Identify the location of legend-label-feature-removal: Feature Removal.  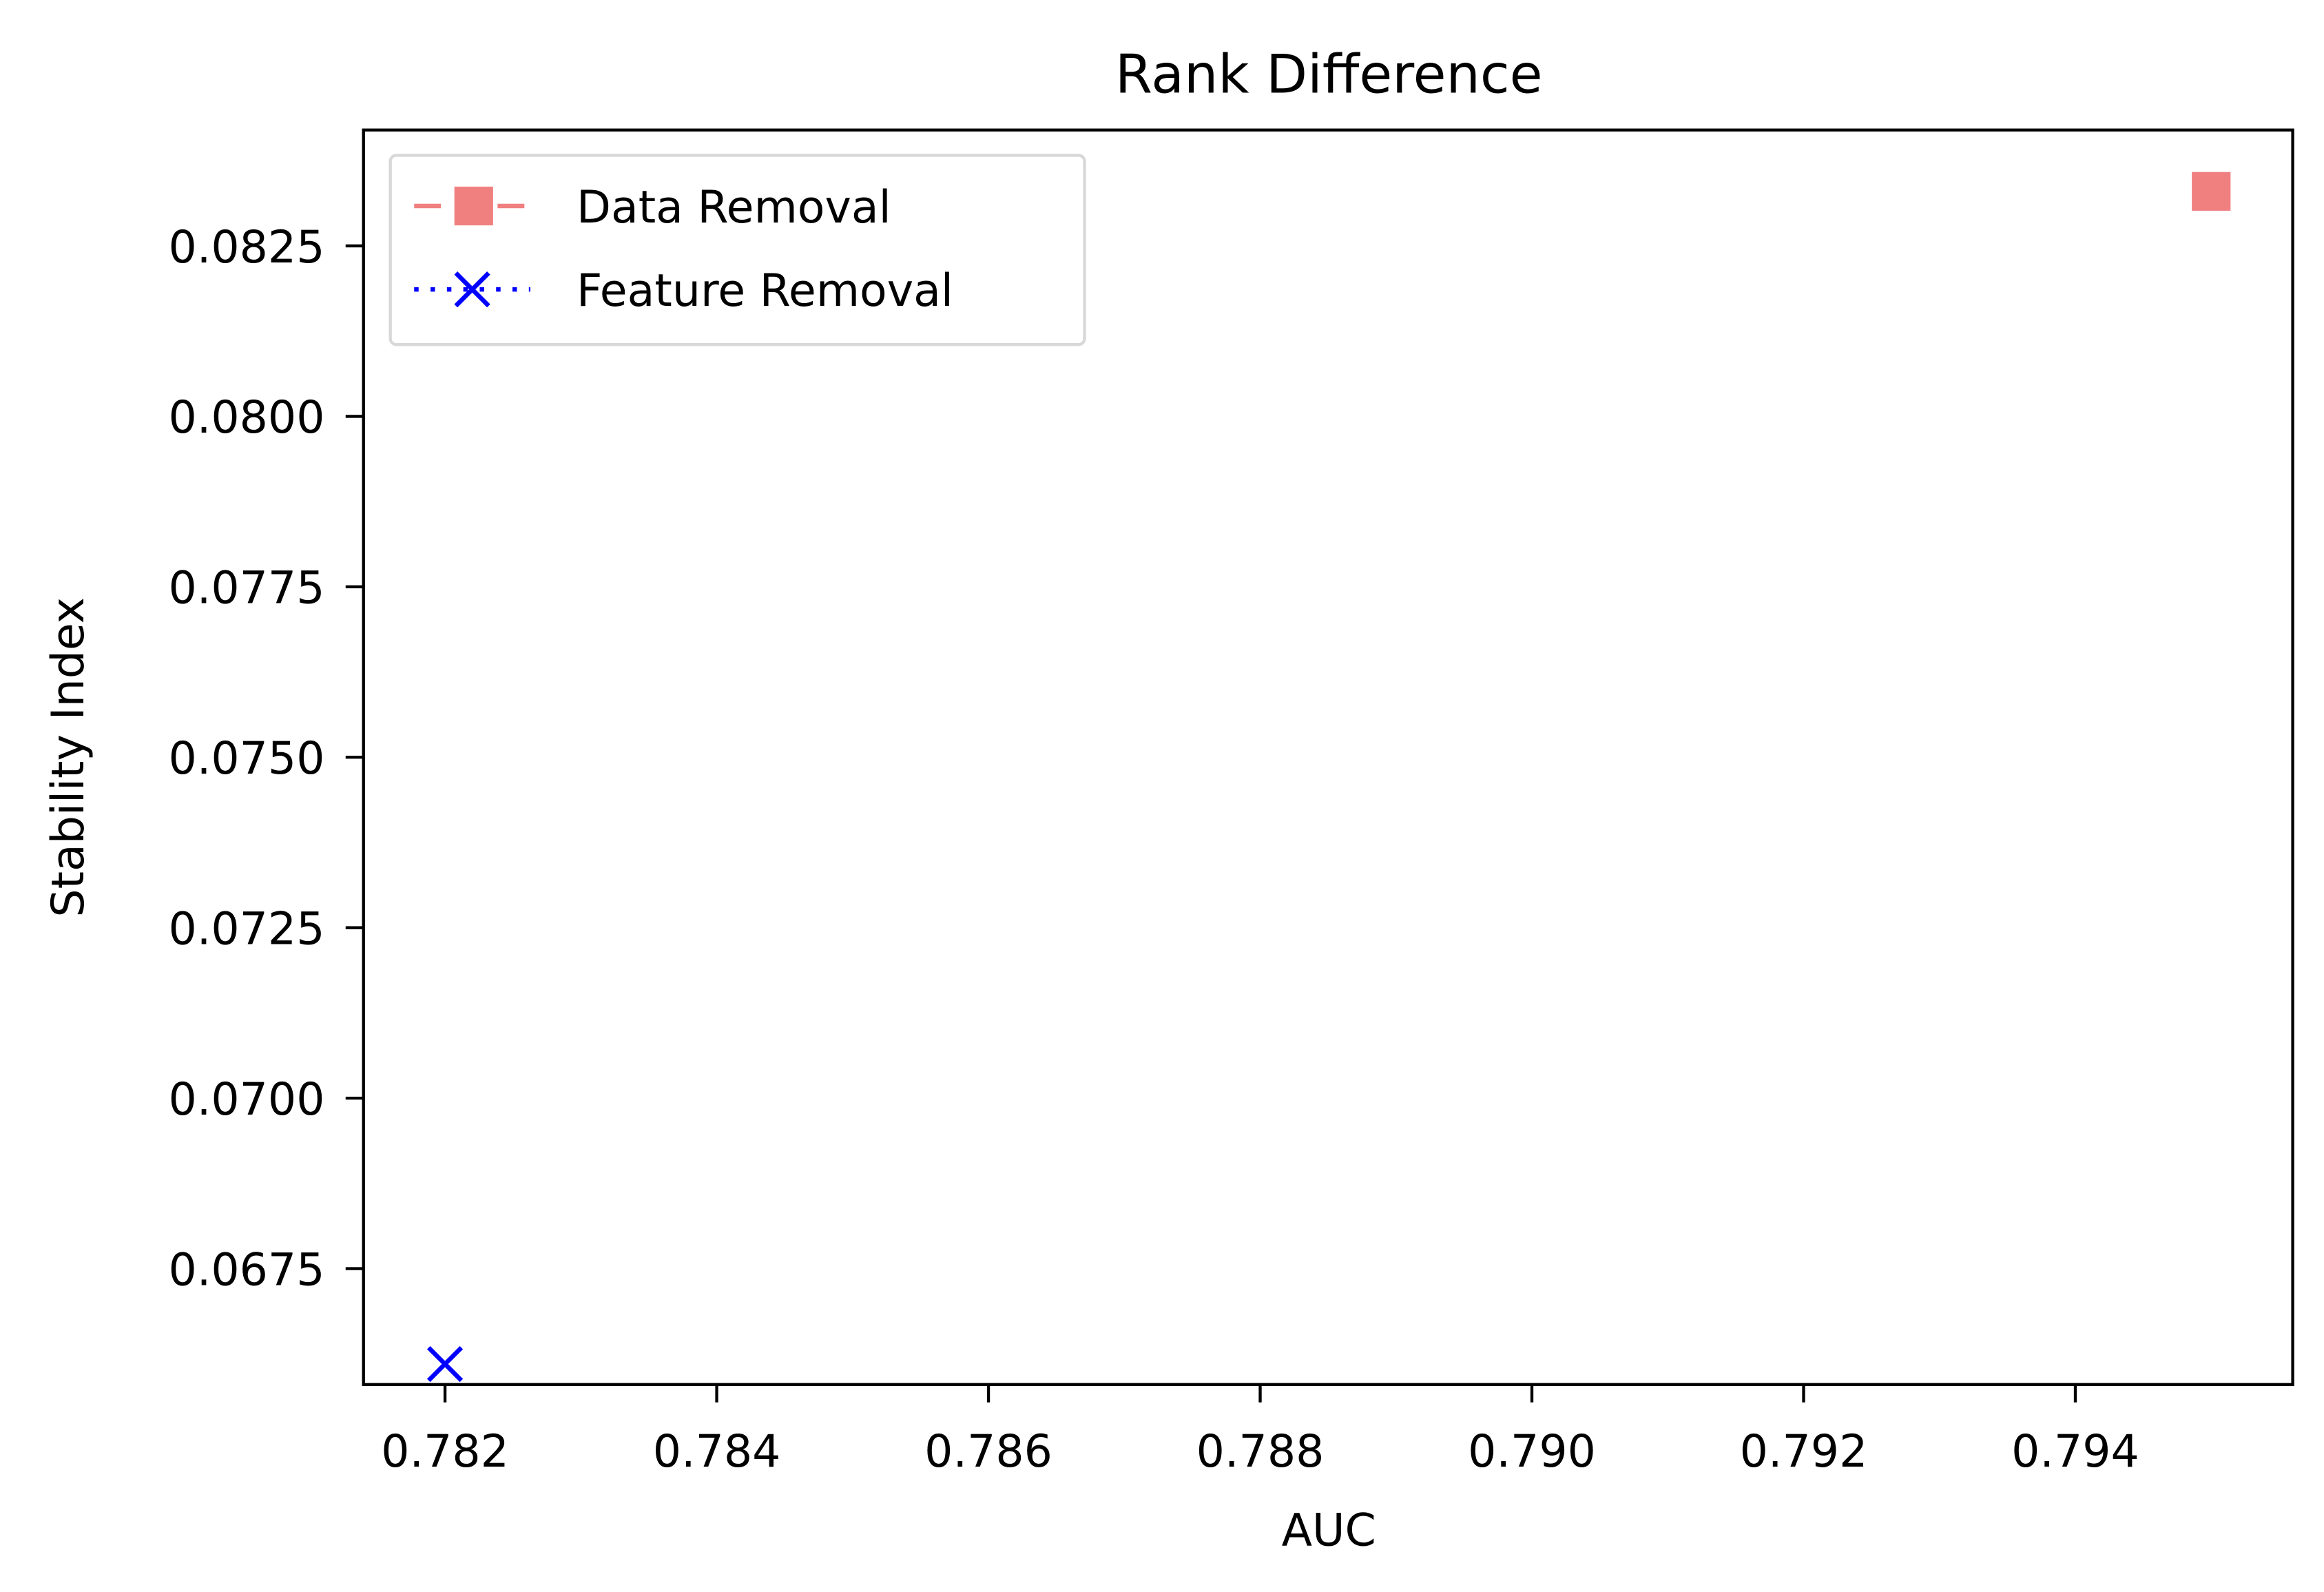
(765, 291).